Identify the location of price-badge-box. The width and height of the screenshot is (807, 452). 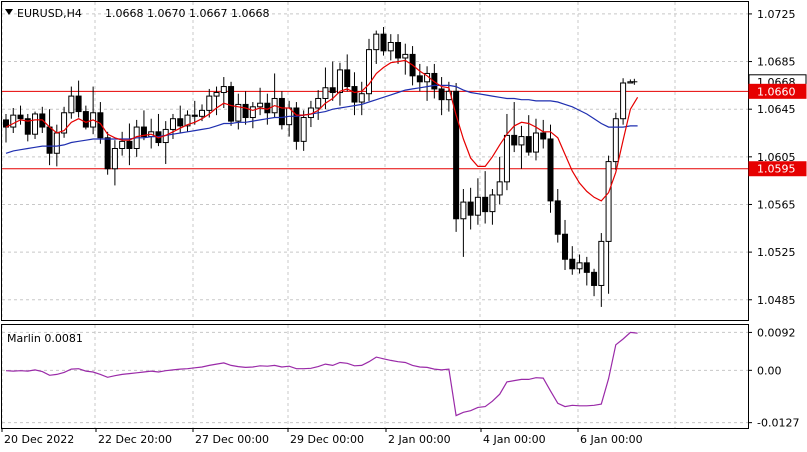
(777, 169).